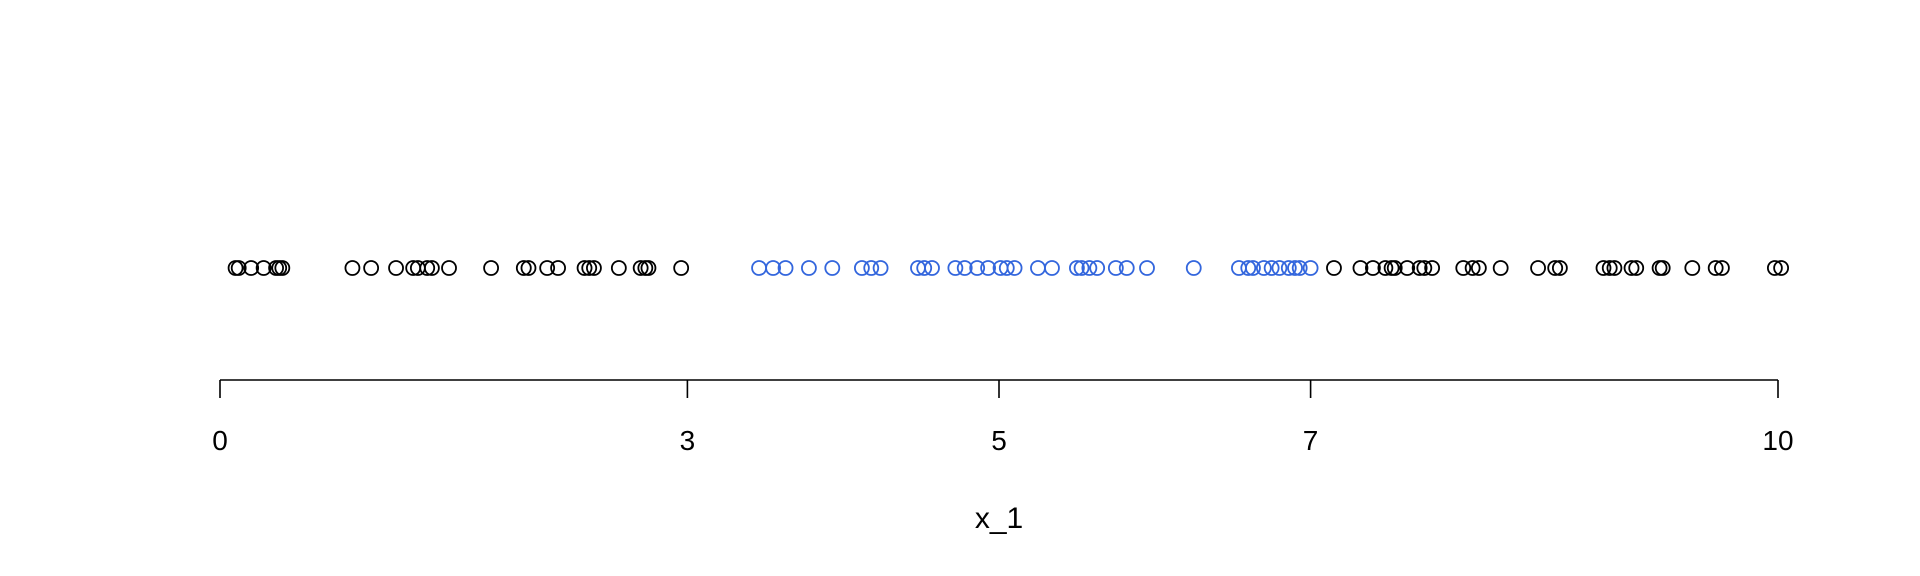 This screenshot has height=576, width=1920. I want to click on x-axis-tick-label: 0, so click(220, 440).